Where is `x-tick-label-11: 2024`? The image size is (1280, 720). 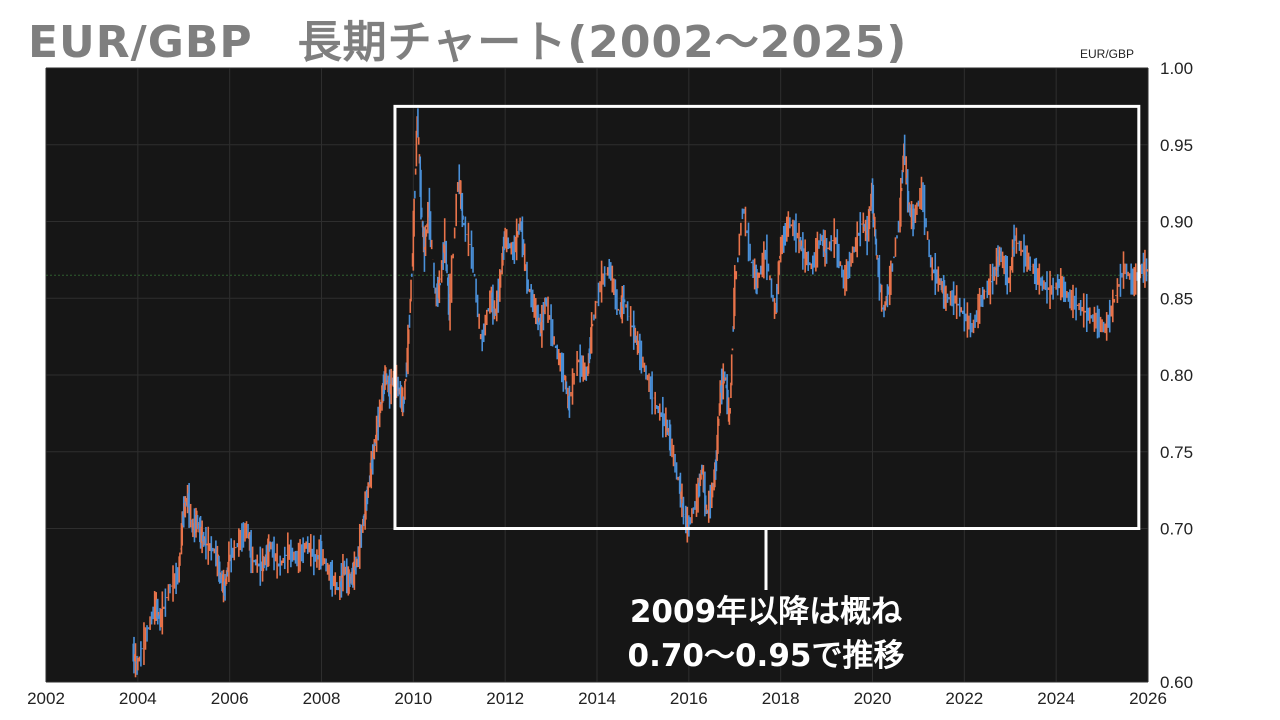 x-tick-label-11: 2024 is located at coordinates (1056, 698).